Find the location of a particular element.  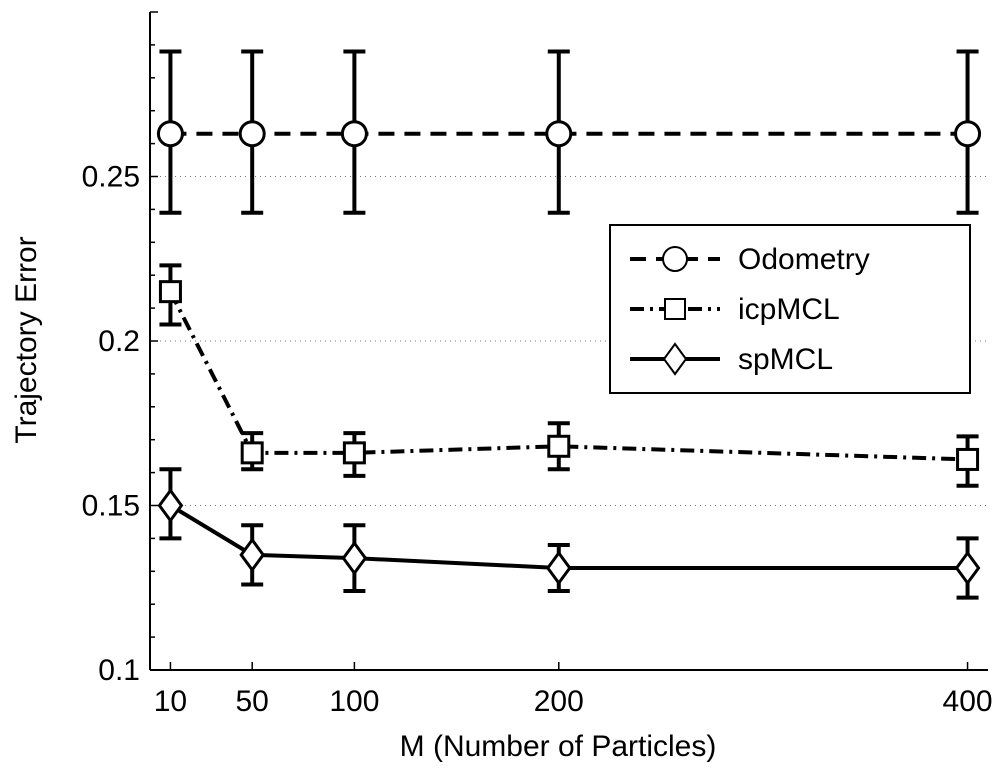

x-axis-title: M (Number of Particles) is located at coordinates (558, 746).